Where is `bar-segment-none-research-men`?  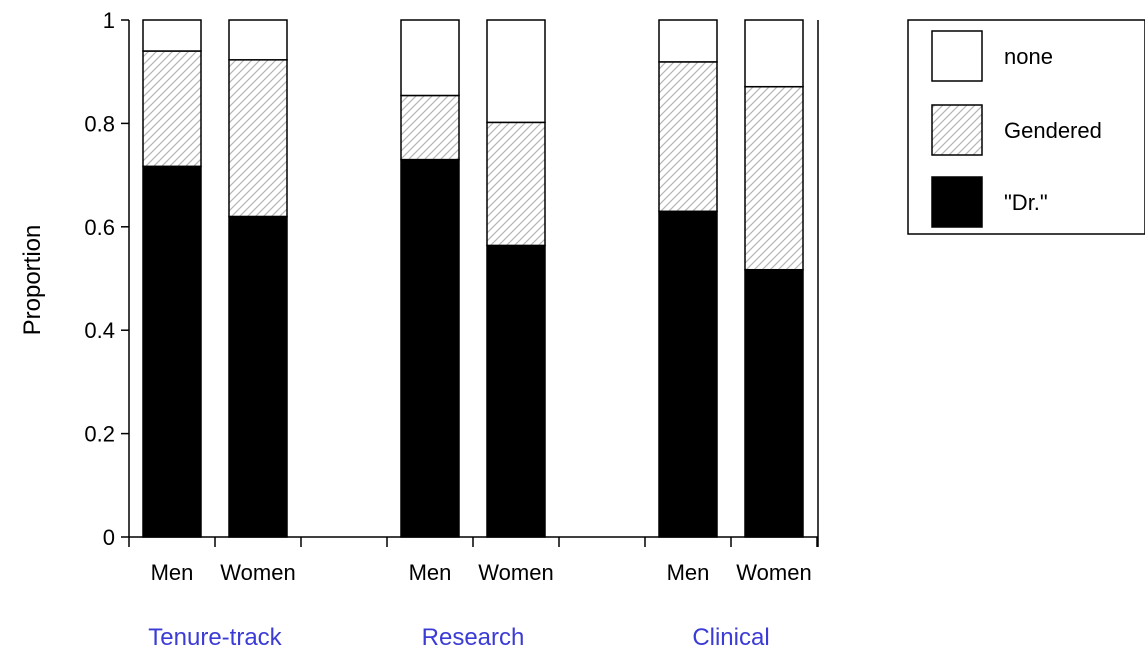 bar-segment-none-research-men is located at coordinates (430, 58).